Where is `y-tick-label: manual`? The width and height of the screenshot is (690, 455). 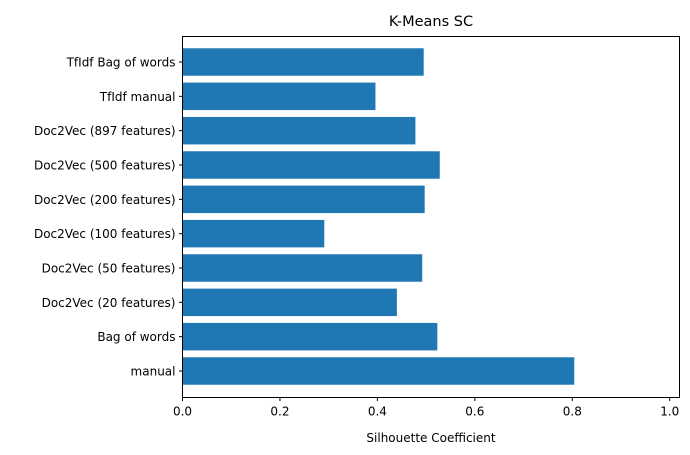 y-tick-label: manual is located at coordinates (153, 372).